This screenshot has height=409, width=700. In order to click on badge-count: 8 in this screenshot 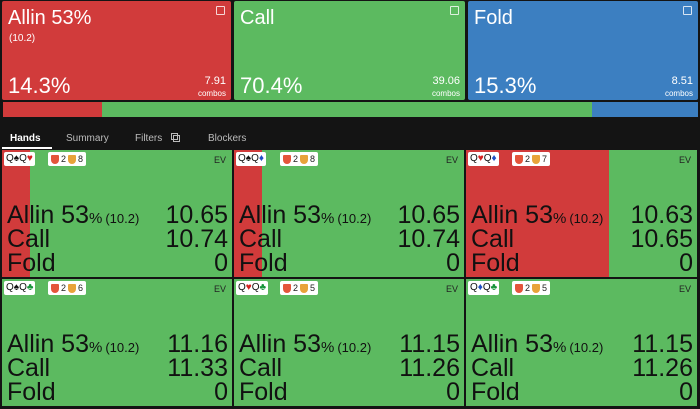, I will do `click(313, 159)`.